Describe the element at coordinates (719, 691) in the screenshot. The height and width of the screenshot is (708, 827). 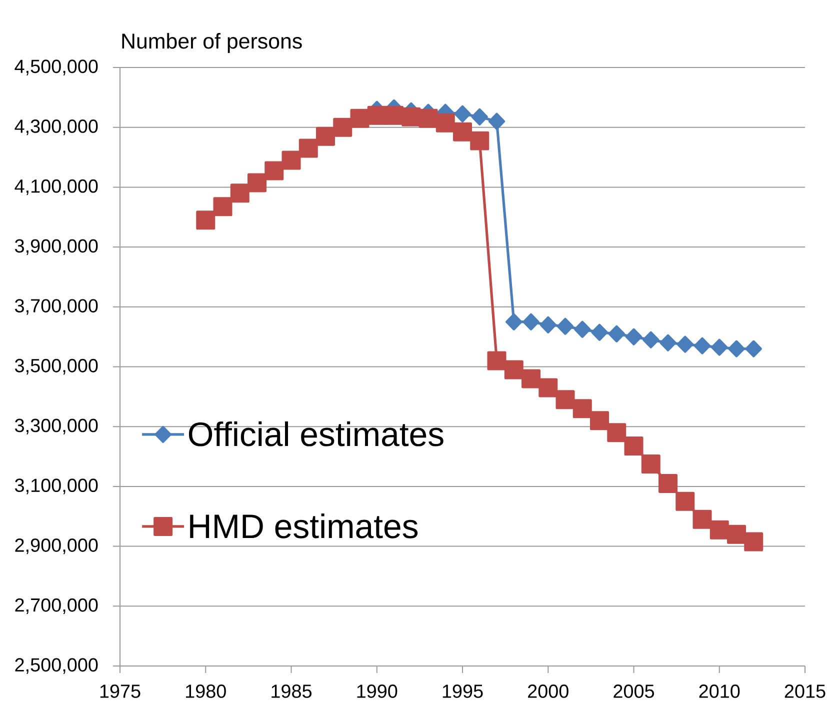
I see `x-tick-label: 2010` at that location.